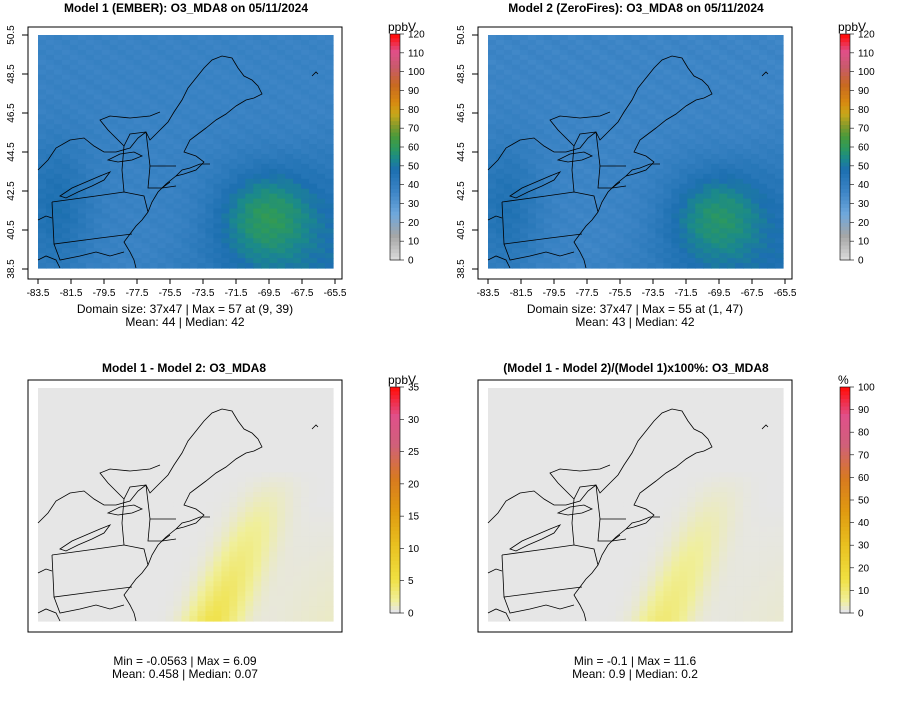 The width and height of the screenshot is (900, 706). What do you see at coordinates (11, 113) in the screenshot?
I see `y-tick-label: 46.5` at bounding box center [11, 113].